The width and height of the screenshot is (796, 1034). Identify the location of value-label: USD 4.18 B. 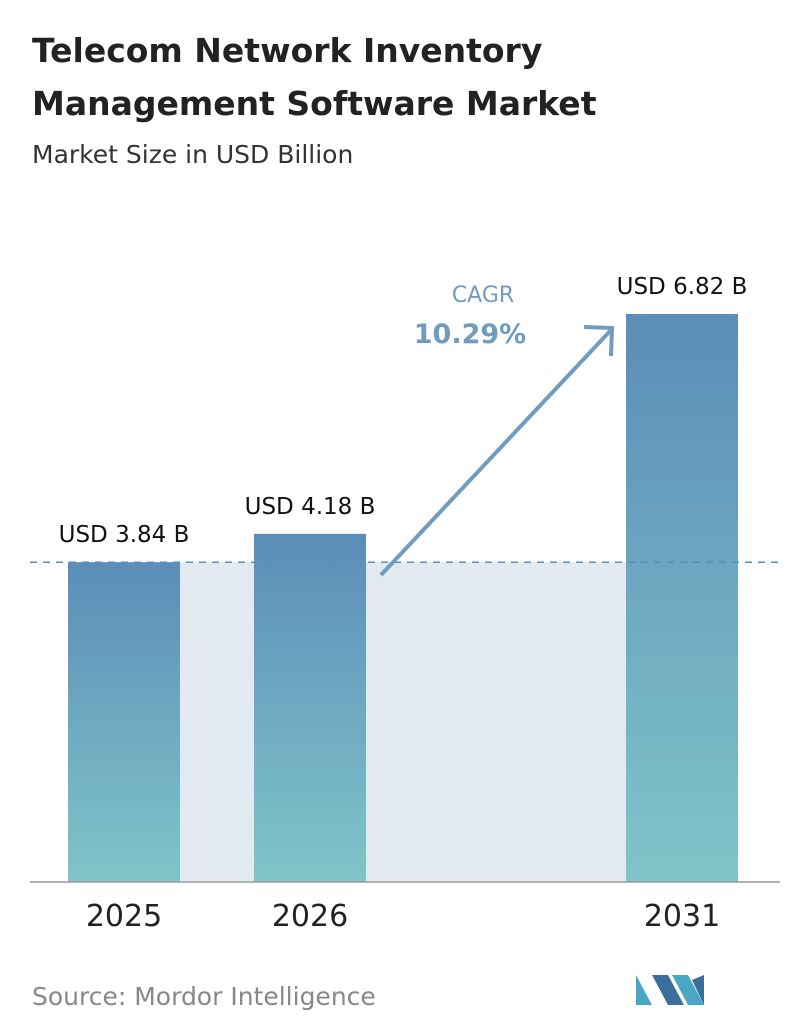
(310, 507).